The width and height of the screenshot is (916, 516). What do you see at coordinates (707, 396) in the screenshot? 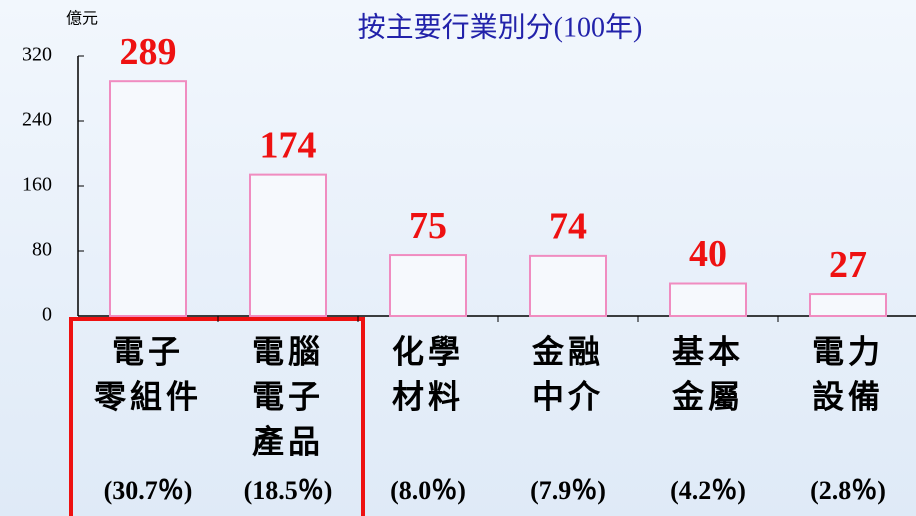
I see `x-tick-label: 金屬` at bounding box center [707, 396].